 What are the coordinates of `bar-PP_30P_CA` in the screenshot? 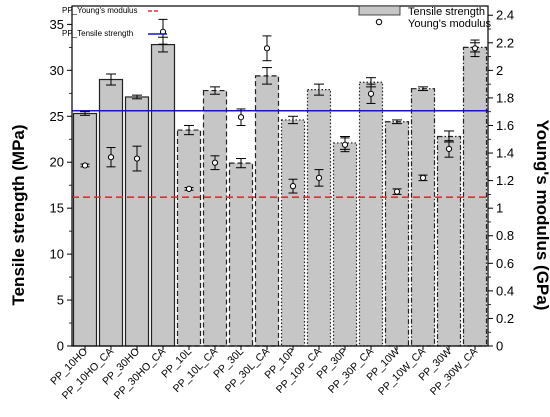 It's located at (371, 214).